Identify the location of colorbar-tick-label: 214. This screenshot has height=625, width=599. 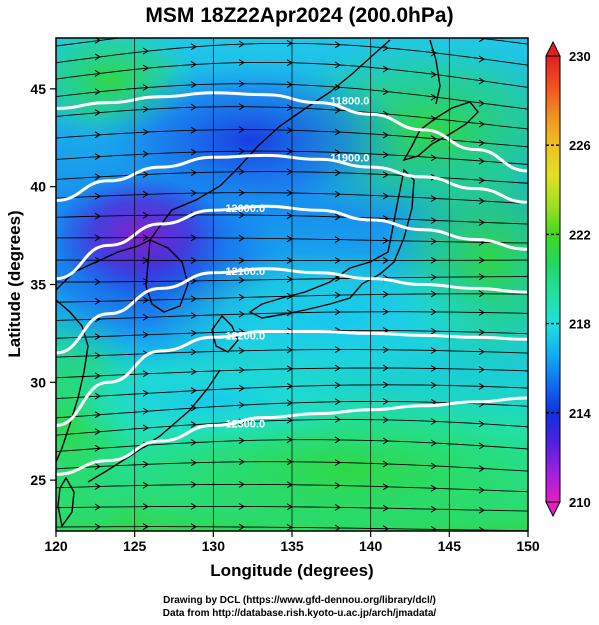
(580, 413).